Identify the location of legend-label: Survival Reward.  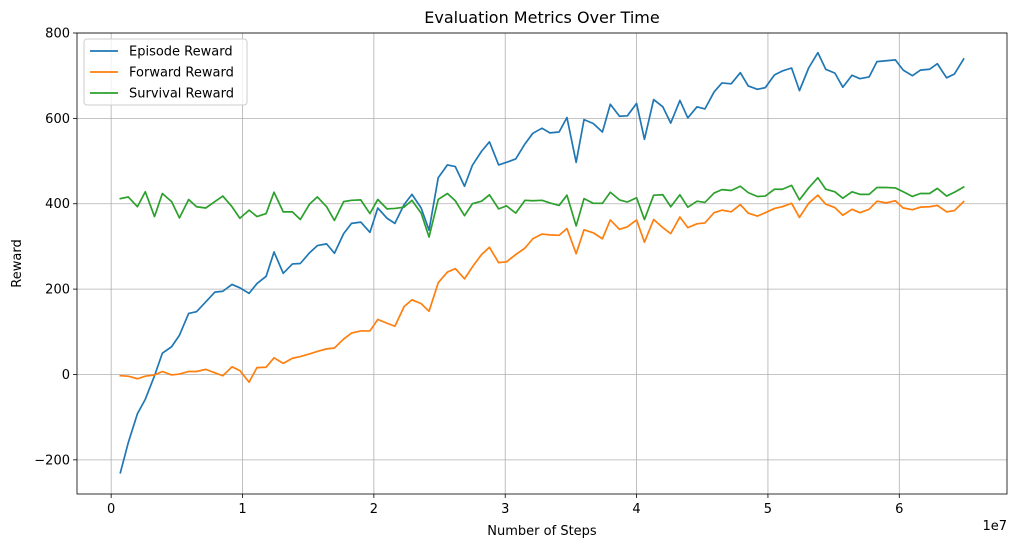
(181, 94).